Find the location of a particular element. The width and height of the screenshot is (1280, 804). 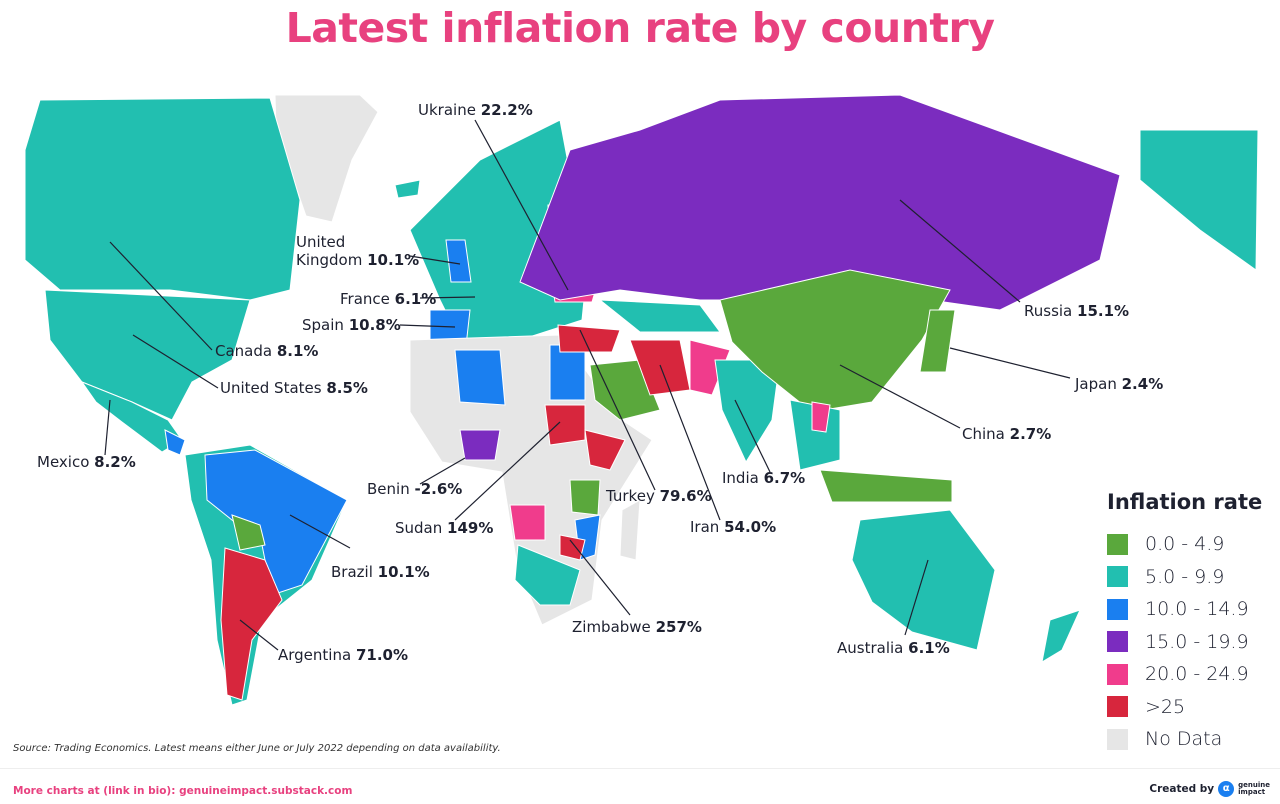

created-by: Created by α genuine impact is located at coordinates (1209, 789).